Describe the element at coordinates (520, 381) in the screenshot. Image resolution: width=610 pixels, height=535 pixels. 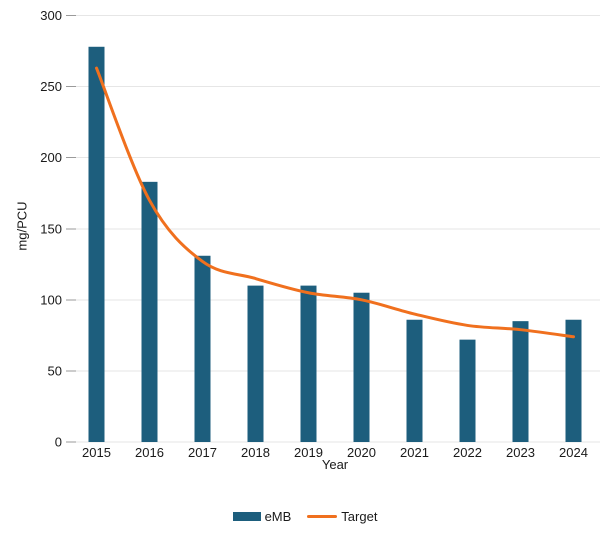
I see `bar-2023` at that location.